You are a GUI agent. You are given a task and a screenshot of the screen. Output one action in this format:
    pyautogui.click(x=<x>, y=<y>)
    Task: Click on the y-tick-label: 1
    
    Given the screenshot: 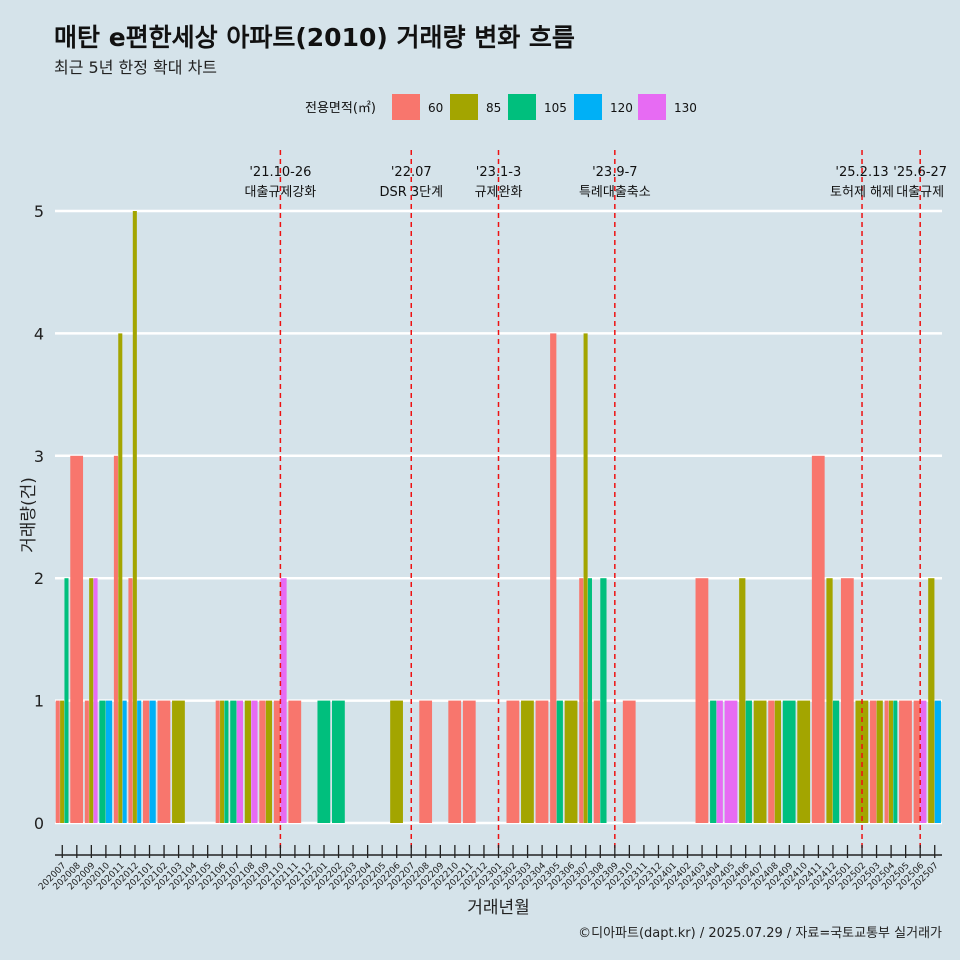 What is the action you would take?
    pyautogui.click(x=39, y=701)
    